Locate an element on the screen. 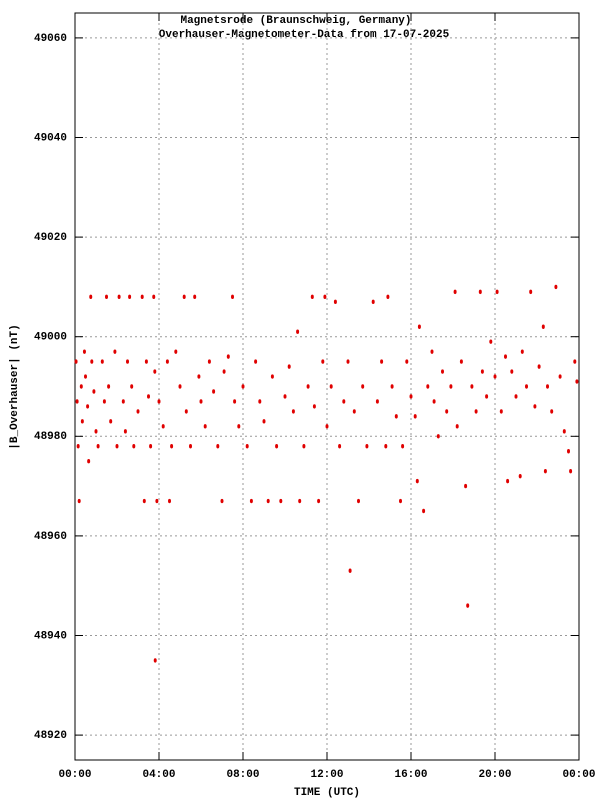  y-tick-label: 48960 is located at coordinates (50, 537).